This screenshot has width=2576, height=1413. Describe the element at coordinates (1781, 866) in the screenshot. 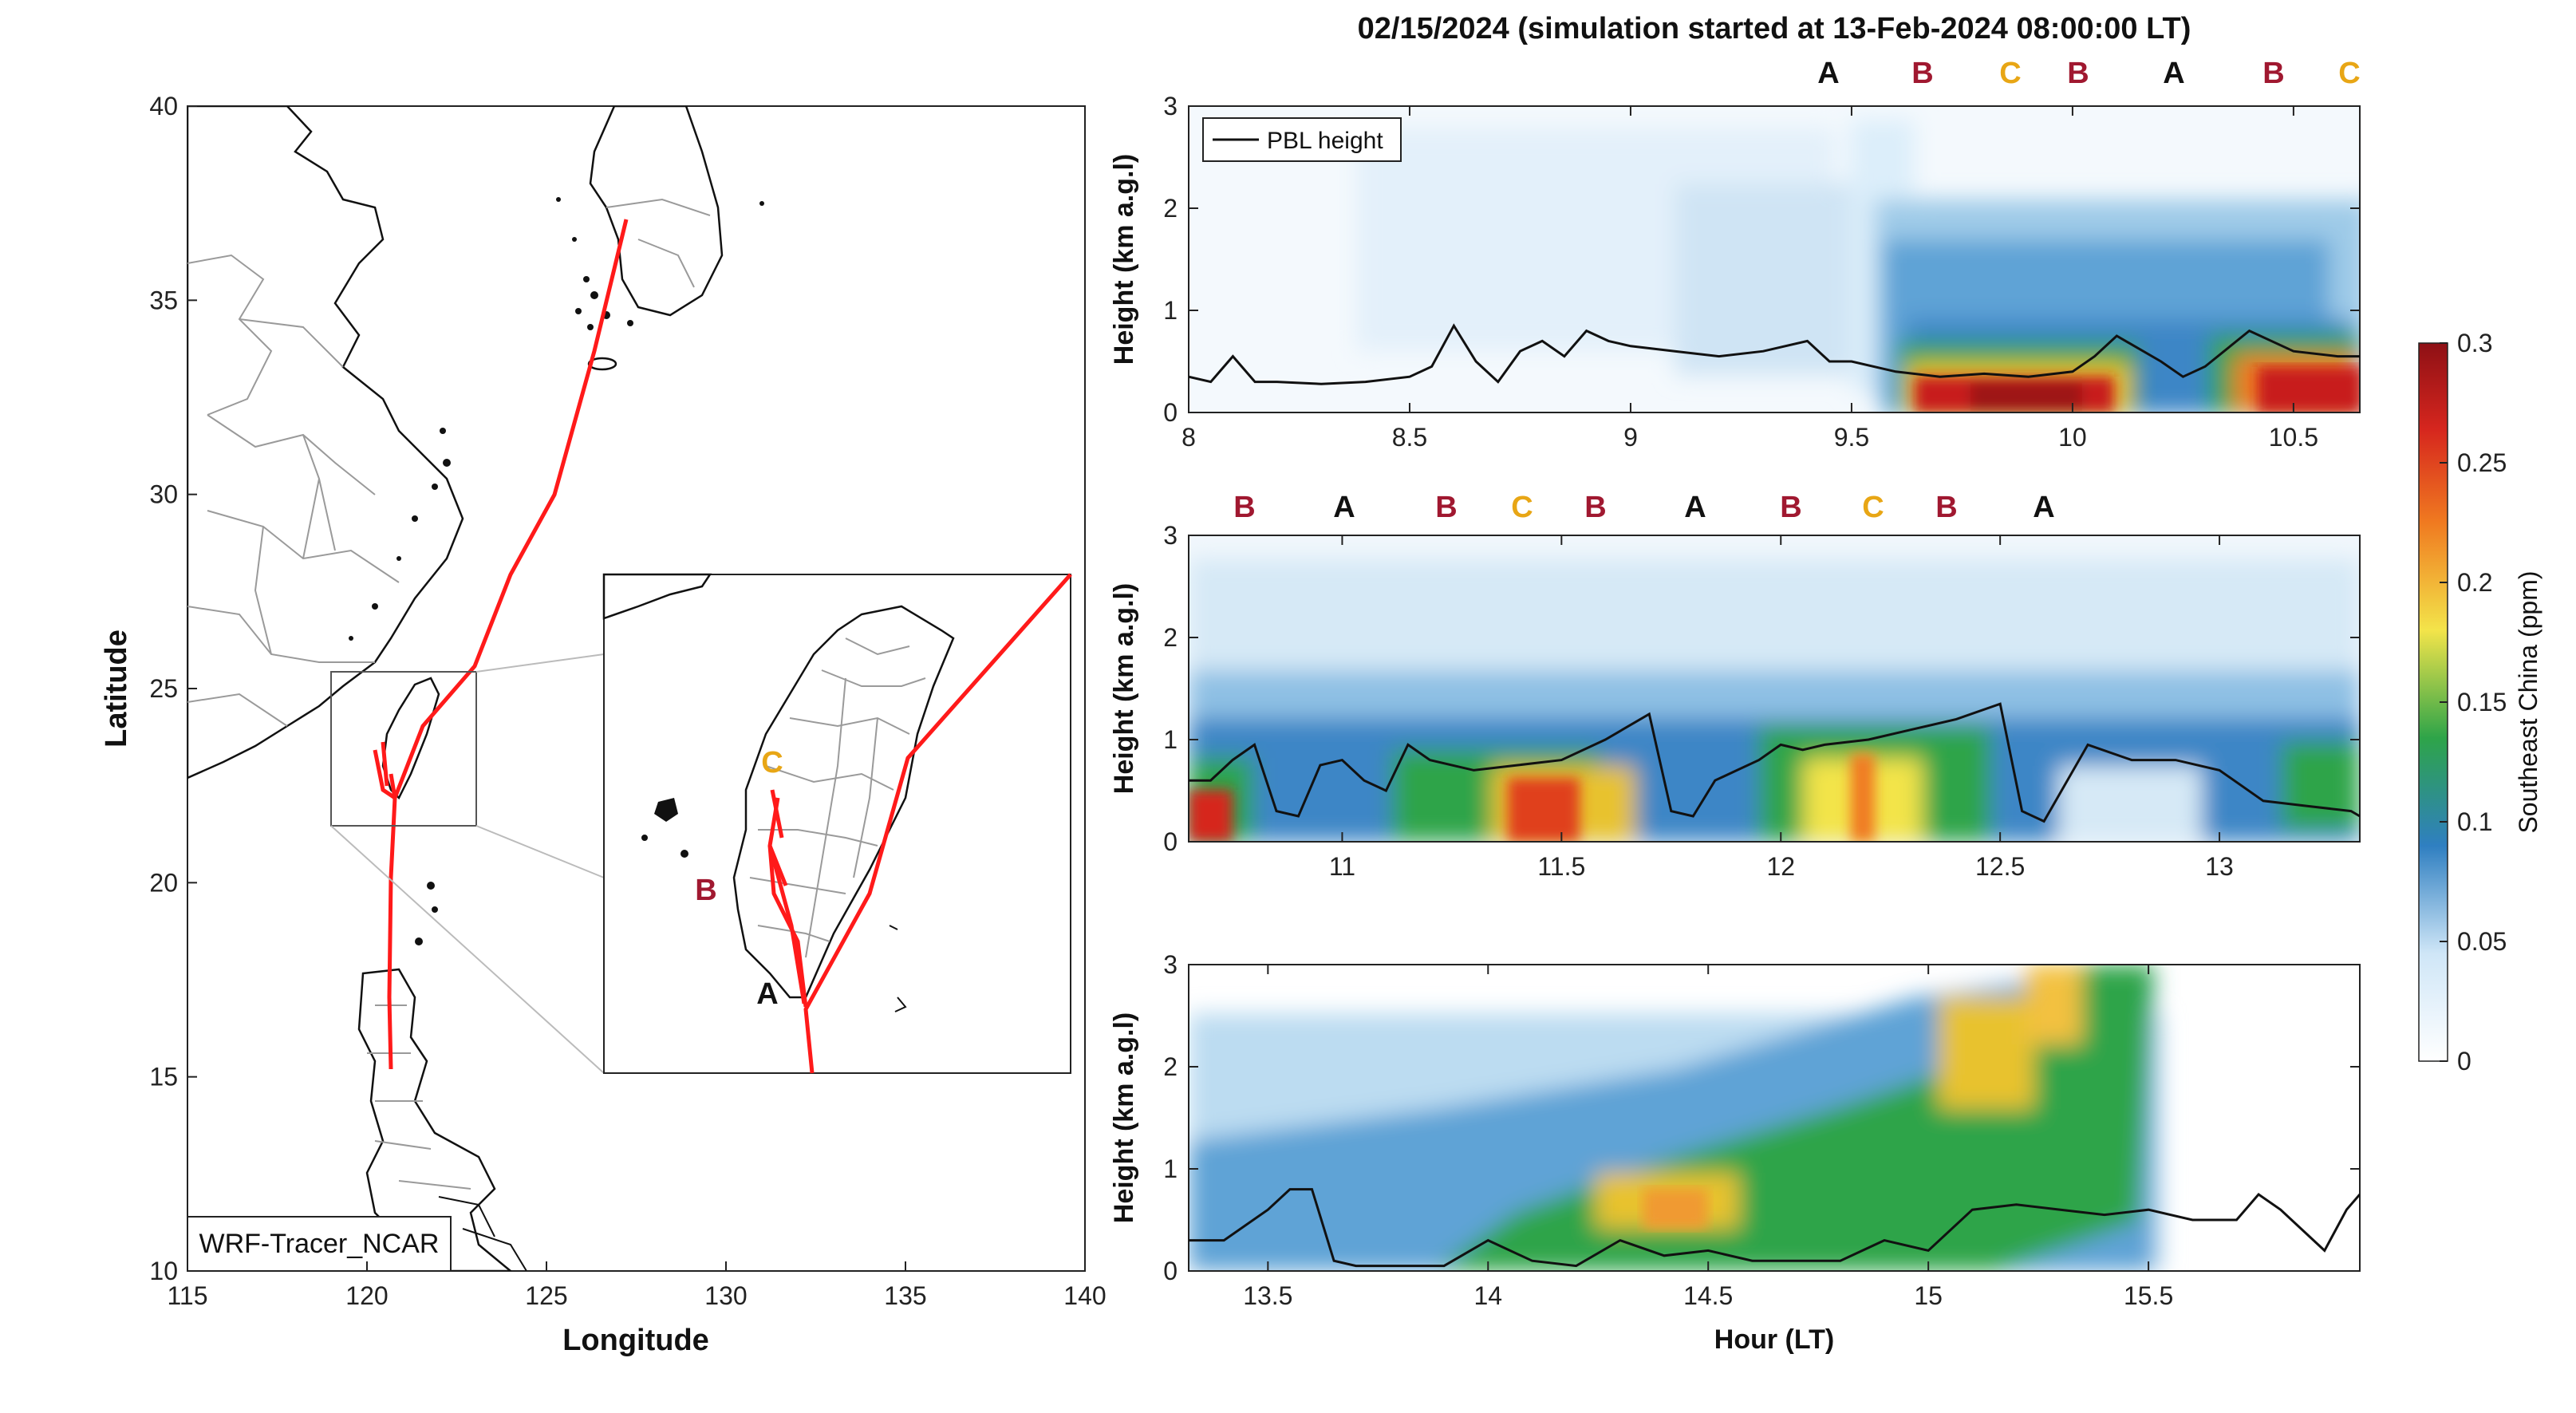

I see `x-tick-label: 12` at that location.